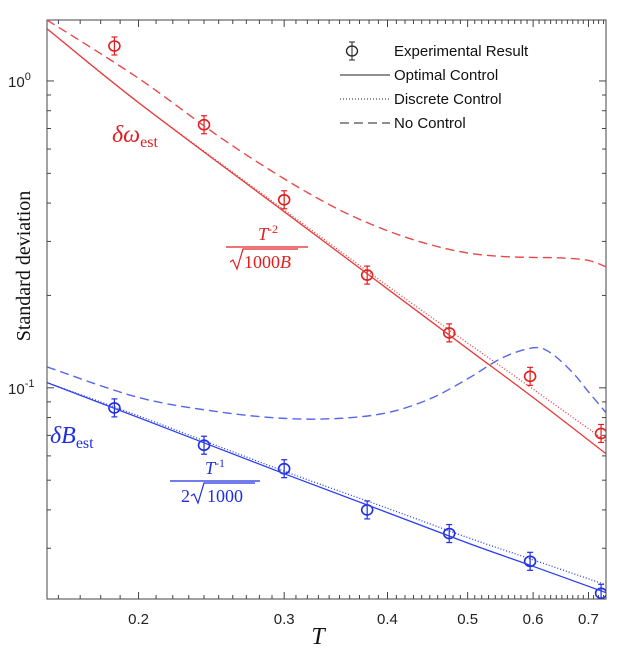  What do you see at coordinates (533, 619) in the screenshot?
I see `x-tick-label: 0.6` at bounding box center [533, 619].